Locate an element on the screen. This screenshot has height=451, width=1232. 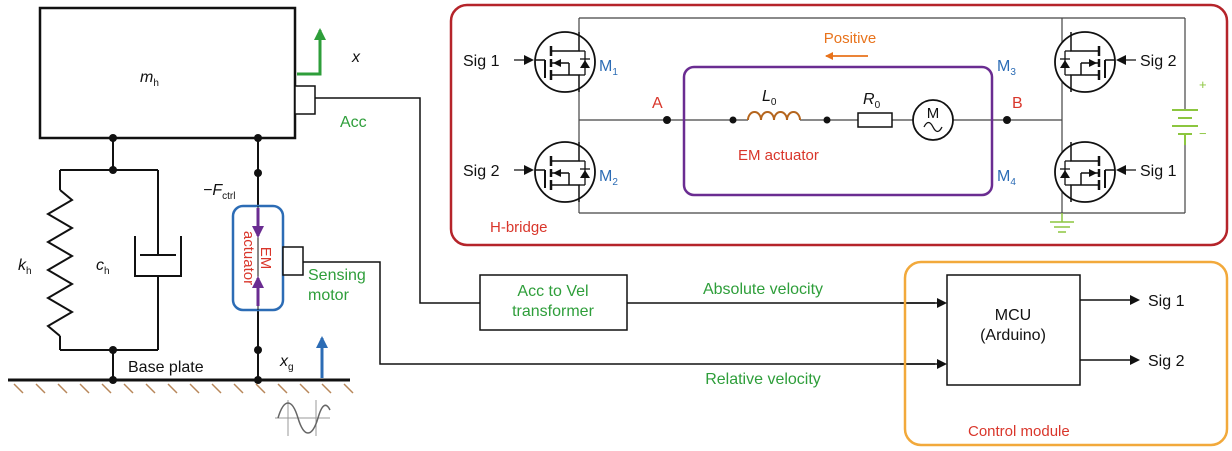
inductor-label: L0 is located at coordinates (769, 98).